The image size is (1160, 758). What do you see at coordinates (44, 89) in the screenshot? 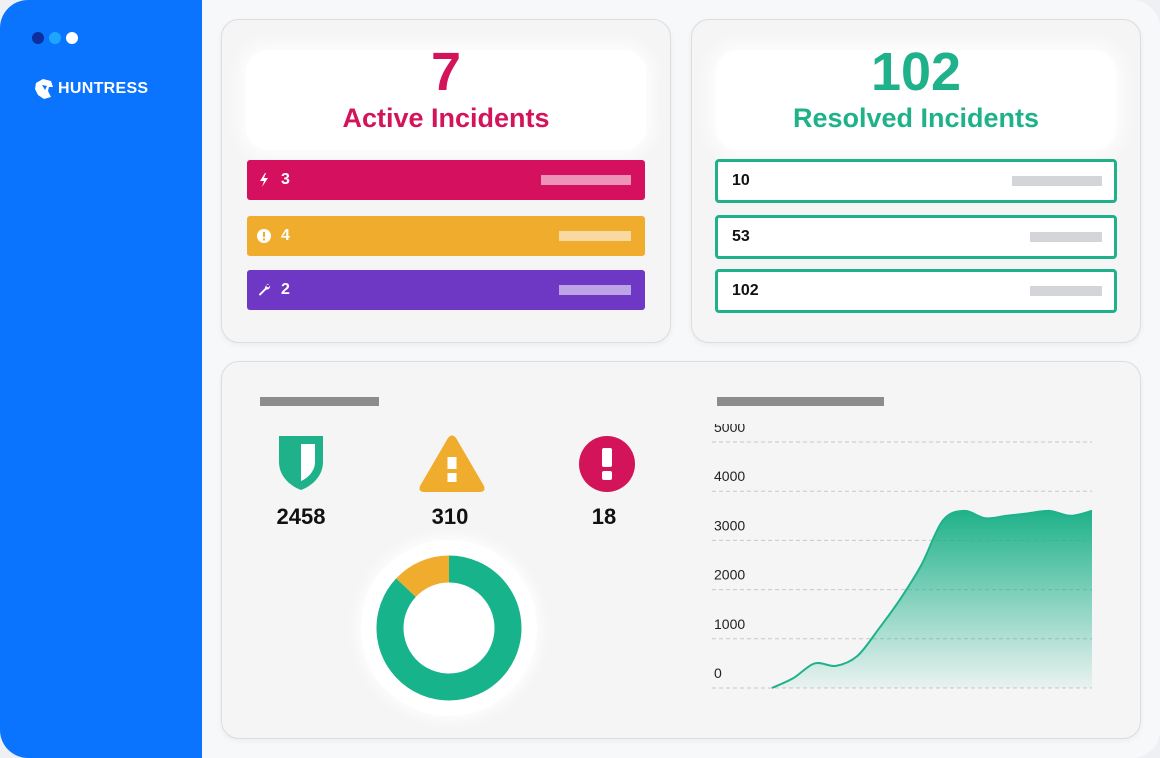
I see `huntress-hawk-icon` at bounding box center [44, 89].